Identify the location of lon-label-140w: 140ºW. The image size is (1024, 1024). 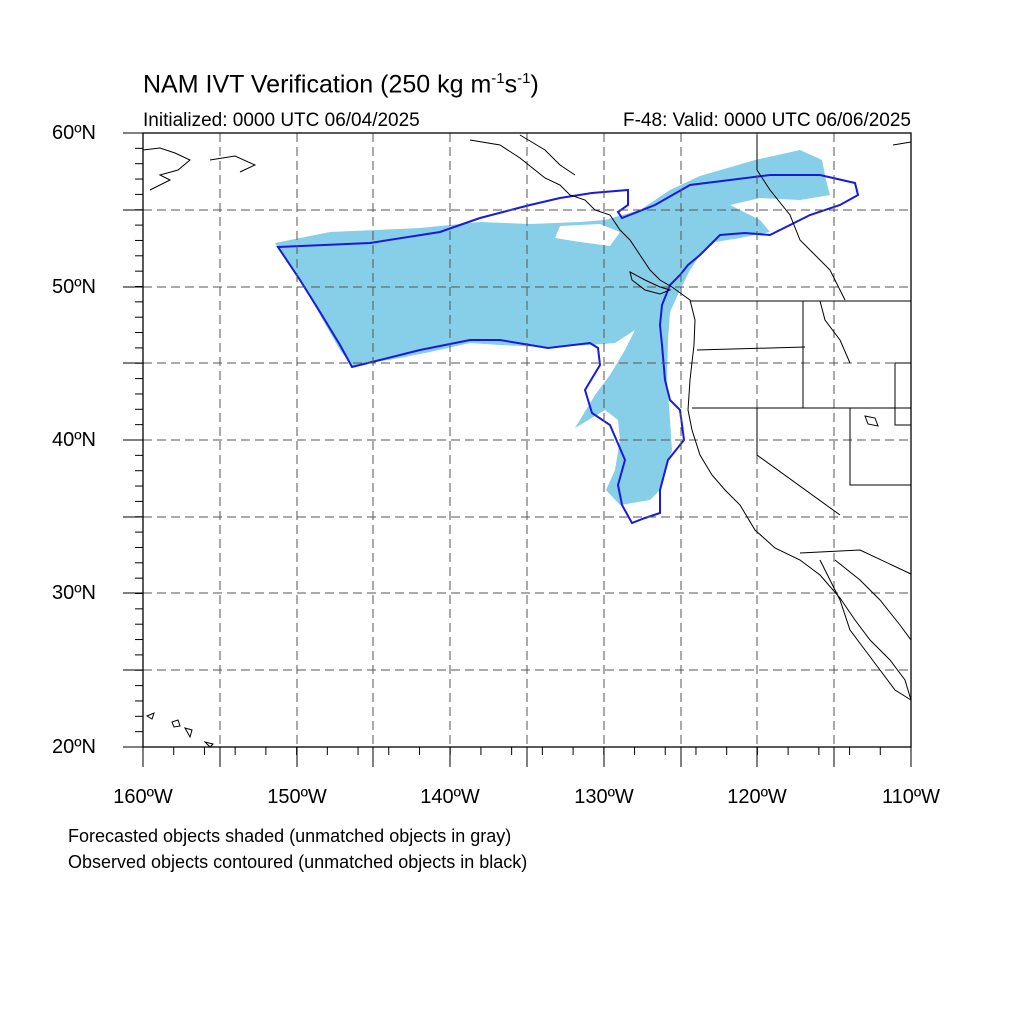
(450, 797).